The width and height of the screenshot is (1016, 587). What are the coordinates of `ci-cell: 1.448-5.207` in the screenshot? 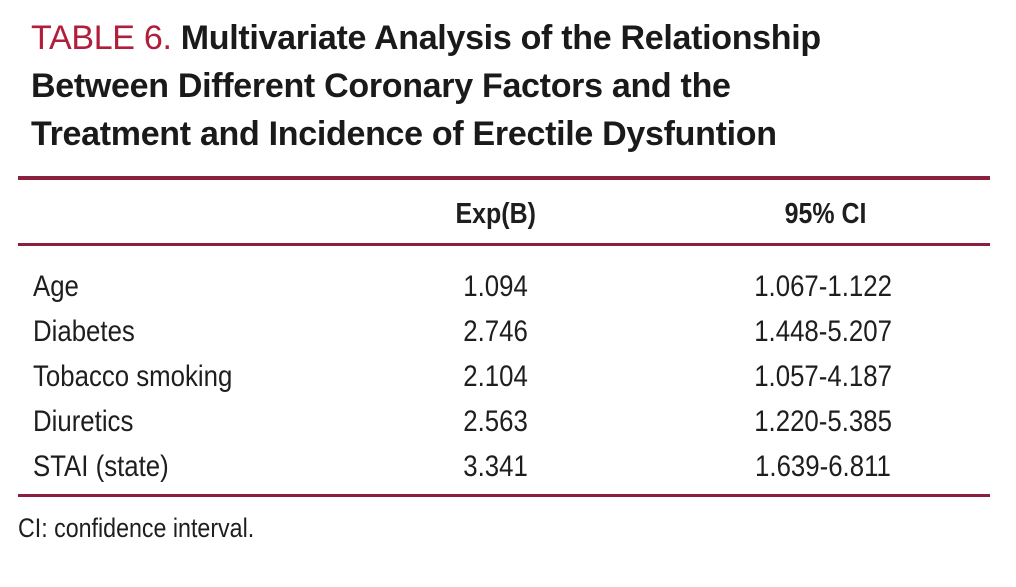 It's located at (823, 331).